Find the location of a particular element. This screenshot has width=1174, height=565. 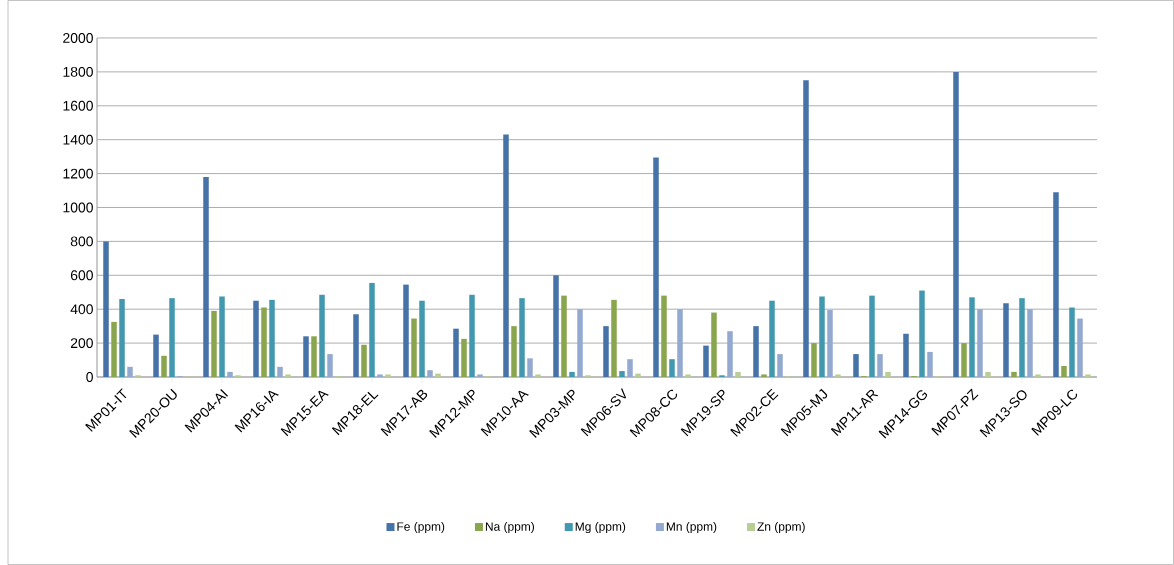

legend-label: Mg (ppm) is located at coordinates (600, 527).